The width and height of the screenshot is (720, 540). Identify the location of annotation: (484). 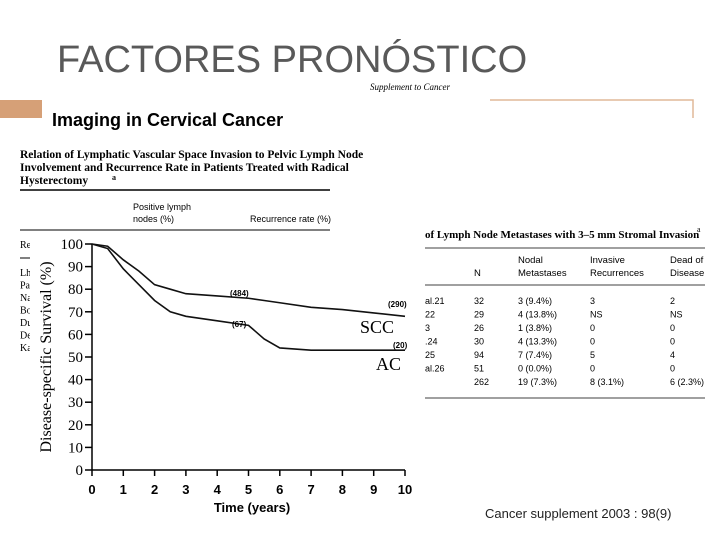
(239, 293).